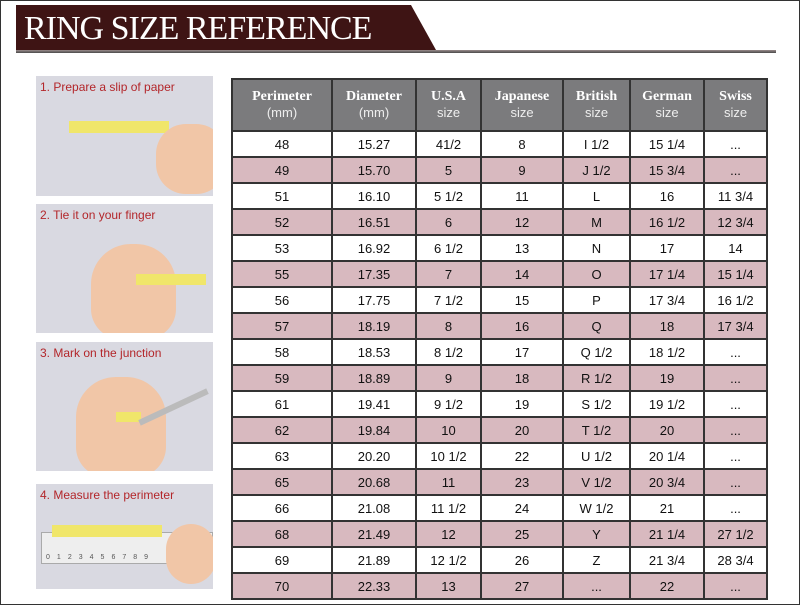 This screenshot has height=605, width=800. Describe the element at coordinates (374, 274) in the screenshot. I see `table-cell: 17.35` at that location.